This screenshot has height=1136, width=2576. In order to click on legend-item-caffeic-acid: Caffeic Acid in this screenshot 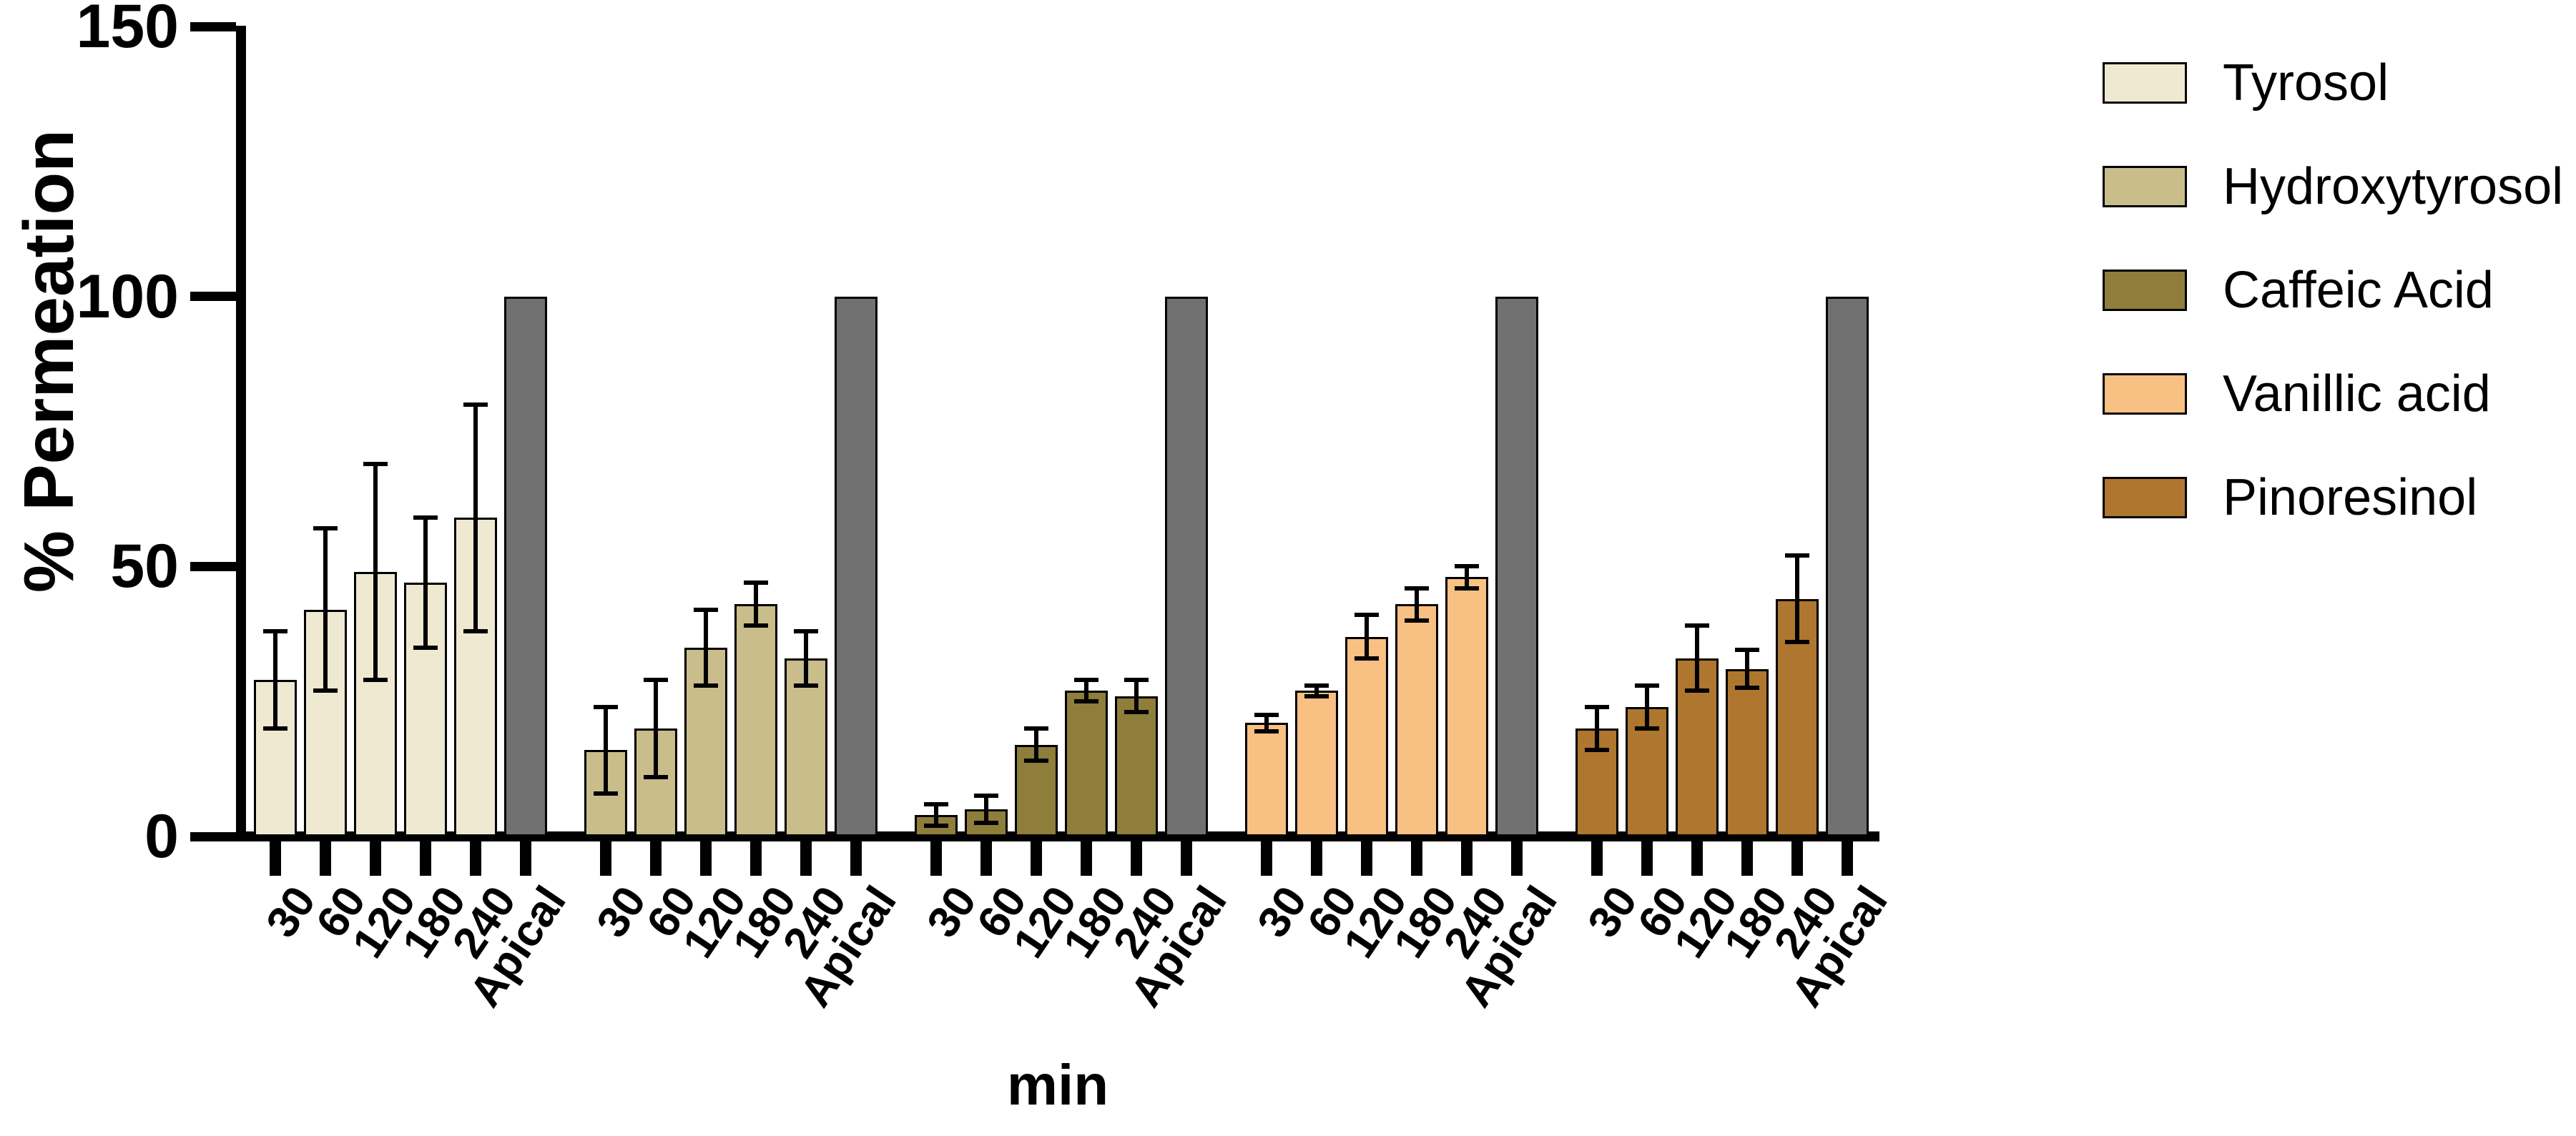, I will do `click(2299, 290)`.